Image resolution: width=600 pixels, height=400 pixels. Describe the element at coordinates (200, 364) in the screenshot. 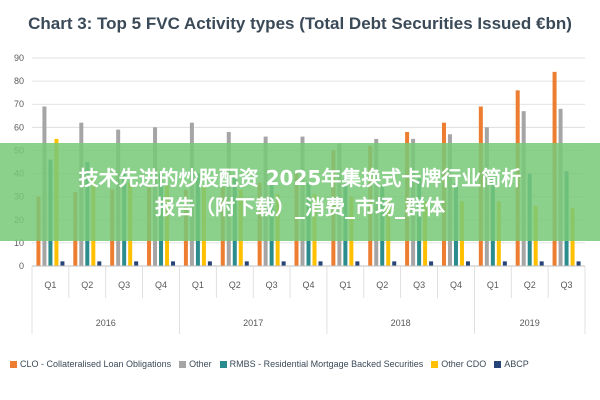

I see `legend-label: Other` at that location.